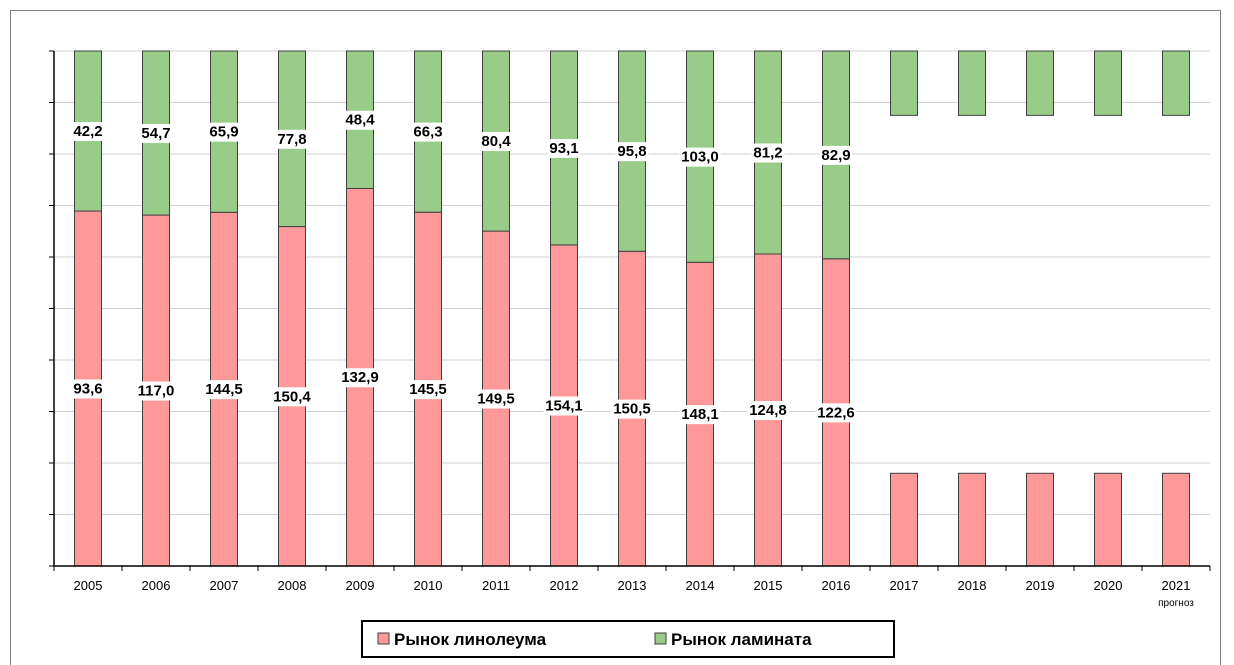 This screenshot has height=665, width=1234. Describe the element at coordinates (88, 585) in the screenshot. I see `x-tick-label-2005: 2005` at that location.